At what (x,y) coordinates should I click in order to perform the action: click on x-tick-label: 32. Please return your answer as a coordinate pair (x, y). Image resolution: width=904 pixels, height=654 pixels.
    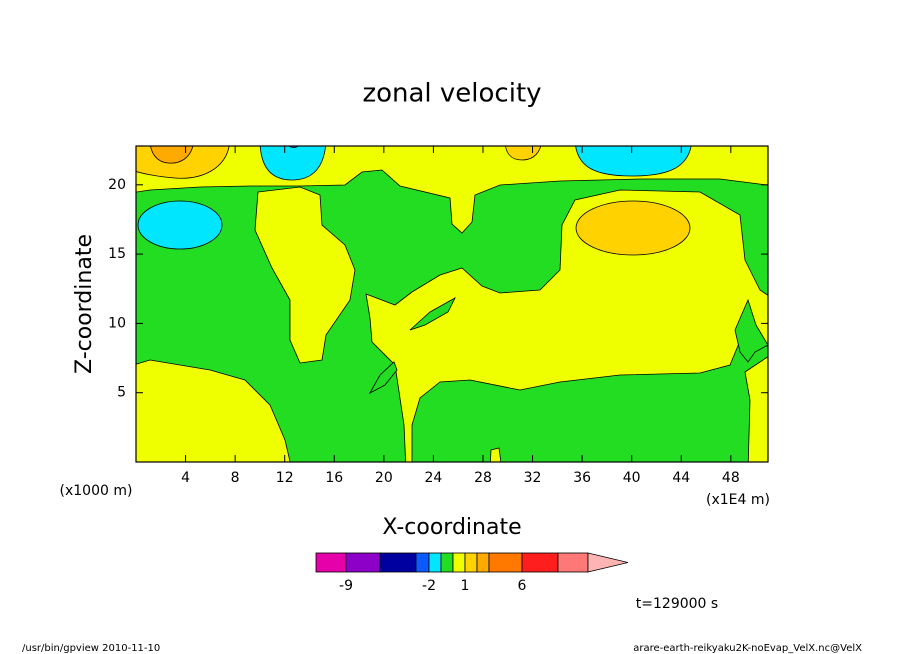
    Looking at the image, I should click on (533, 478).